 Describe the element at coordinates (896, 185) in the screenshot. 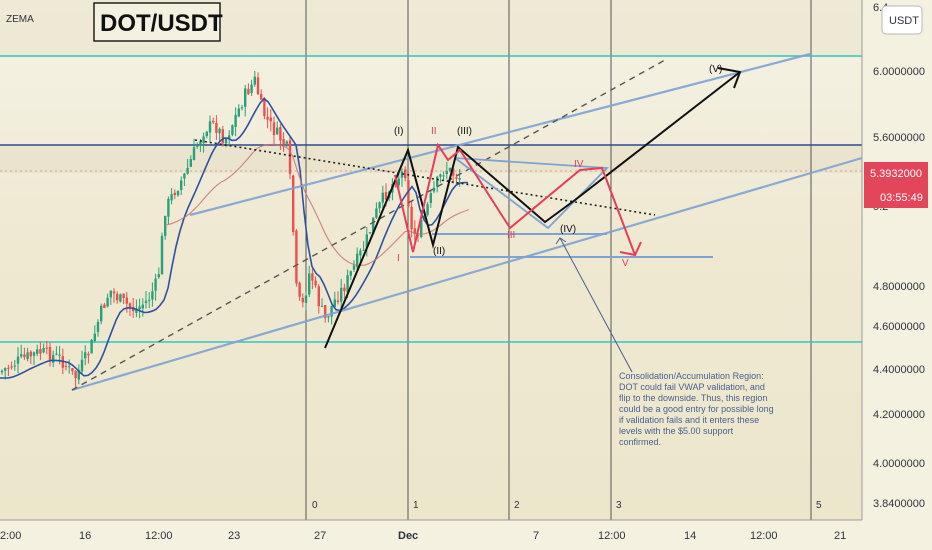

I see `current-price-badge` at that location.